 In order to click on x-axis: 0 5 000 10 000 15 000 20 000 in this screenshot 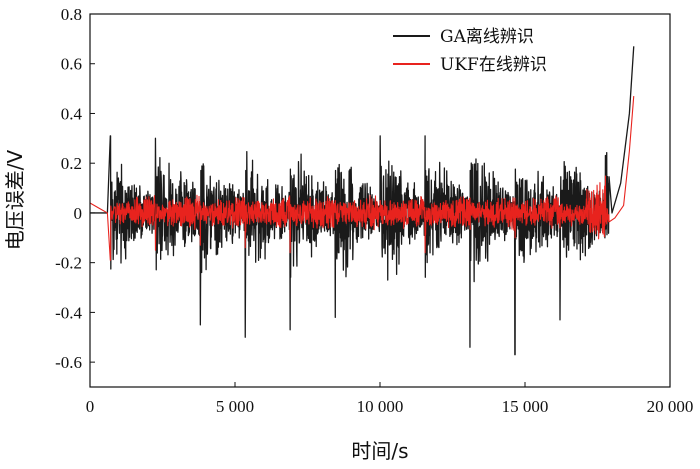, I will do `click(390, 399)`.